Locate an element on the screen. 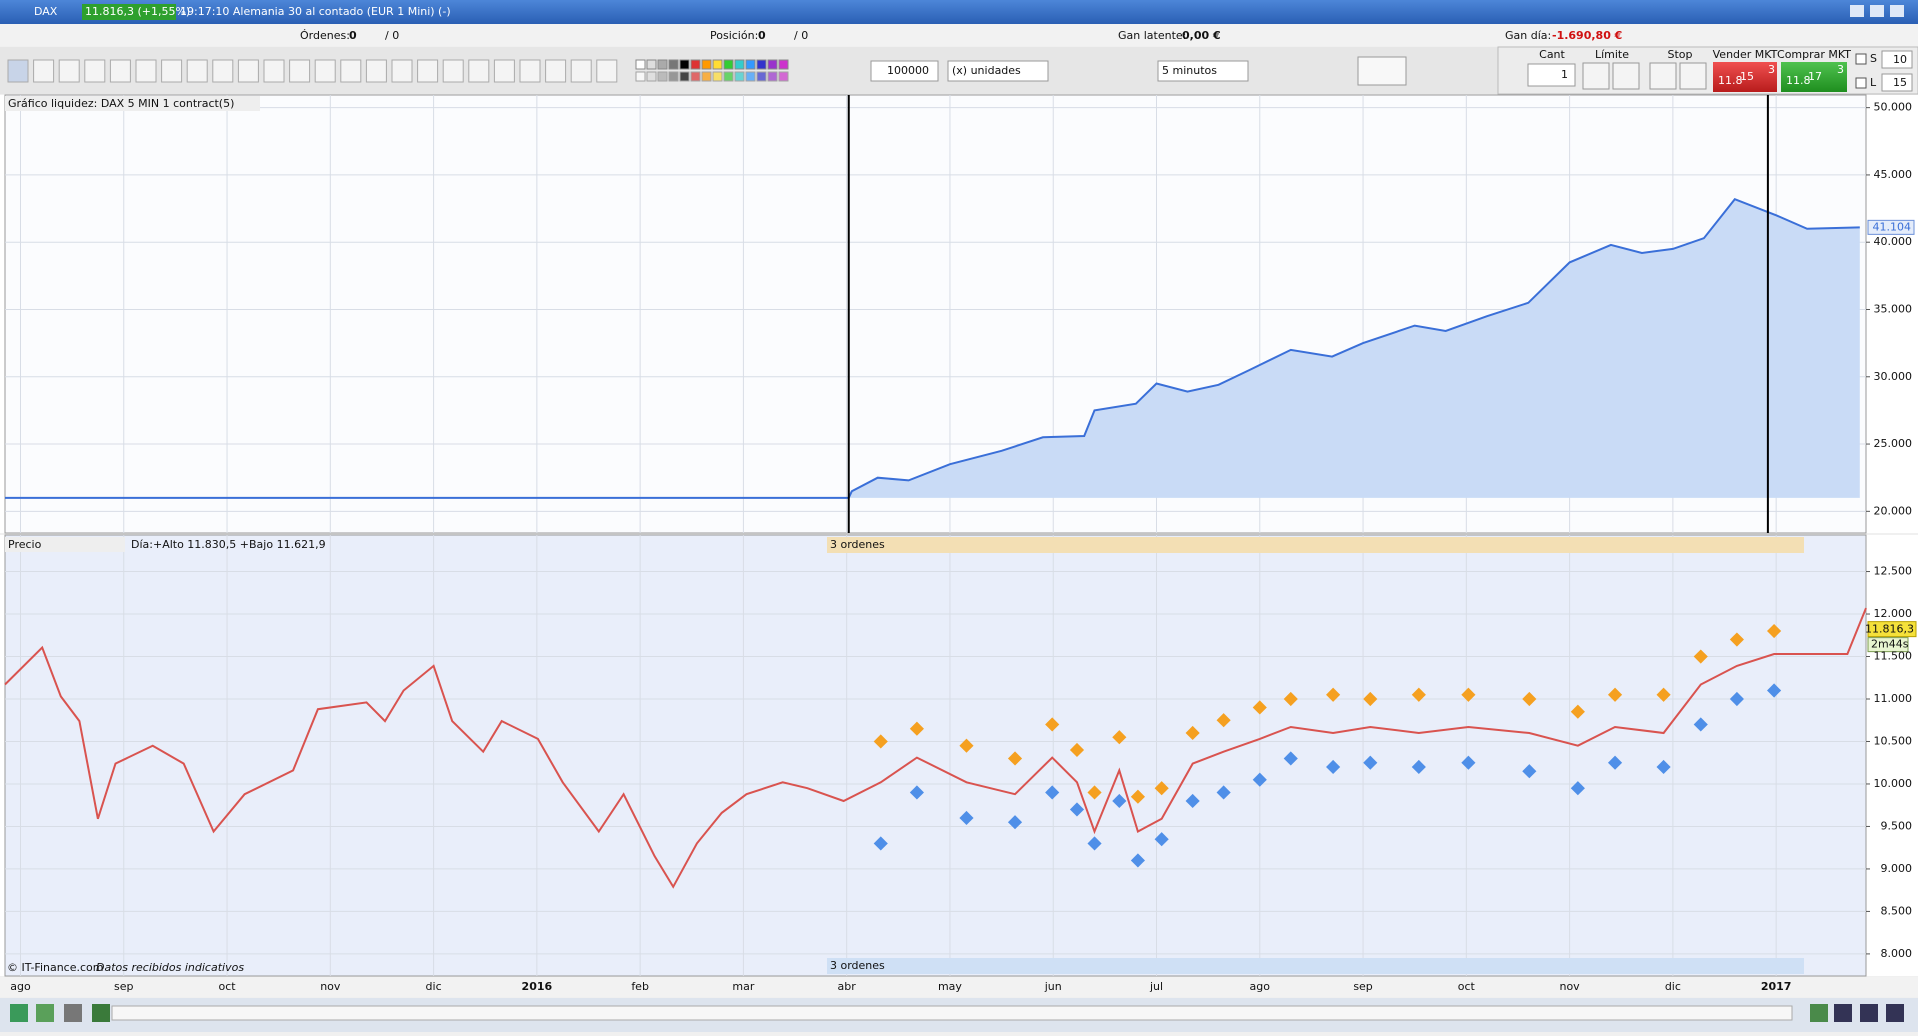  timeframe-select is located at coordinates (1203, 71).